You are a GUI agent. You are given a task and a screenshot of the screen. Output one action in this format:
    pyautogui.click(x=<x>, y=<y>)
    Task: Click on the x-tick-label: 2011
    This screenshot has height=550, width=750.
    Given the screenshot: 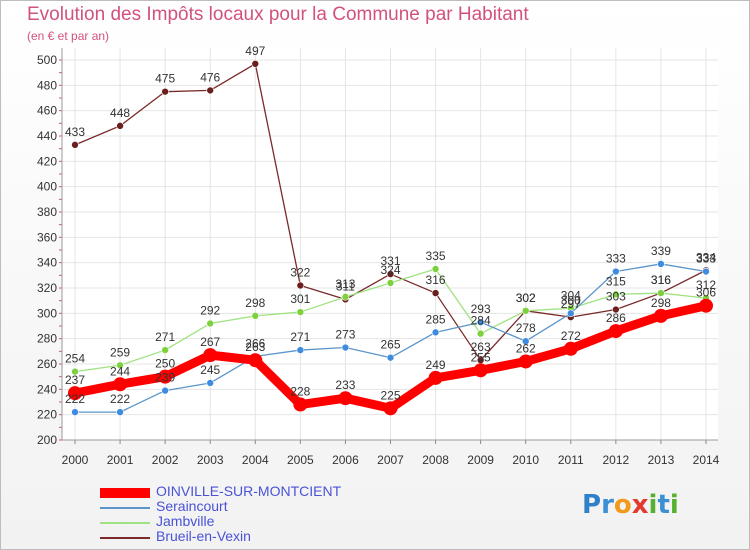 What is the action you would take?
    pyautogui.click(x=571, y=460)
    